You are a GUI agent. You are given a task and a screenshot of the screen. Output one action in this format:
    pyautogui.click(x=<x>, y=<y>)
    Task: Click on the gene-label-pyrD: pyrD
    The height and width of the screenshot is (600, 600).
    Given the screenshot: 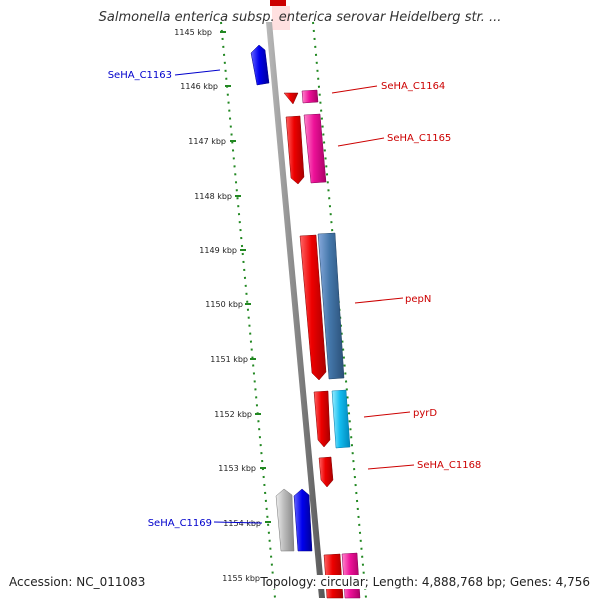 What is the action you would take?
    pyautogui.click(x=425, y=413)
    